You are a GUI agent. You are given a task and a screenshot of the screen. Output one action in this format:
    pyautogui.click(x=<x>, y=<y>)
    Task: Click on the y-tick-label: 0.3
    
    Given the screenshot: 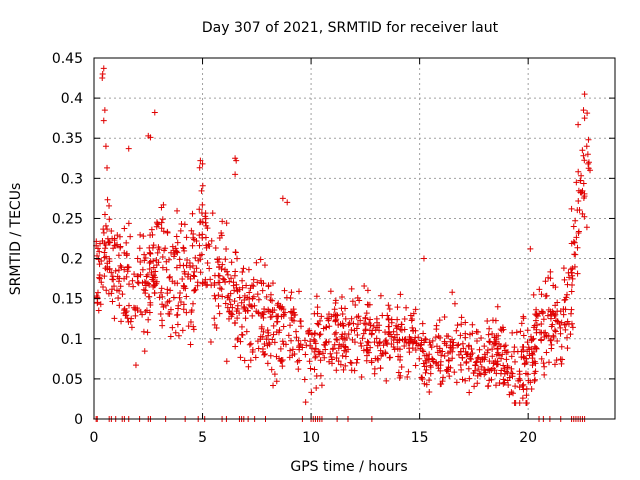 What is the action you would take?
    pyautogui.click(x=72, y=179)
    